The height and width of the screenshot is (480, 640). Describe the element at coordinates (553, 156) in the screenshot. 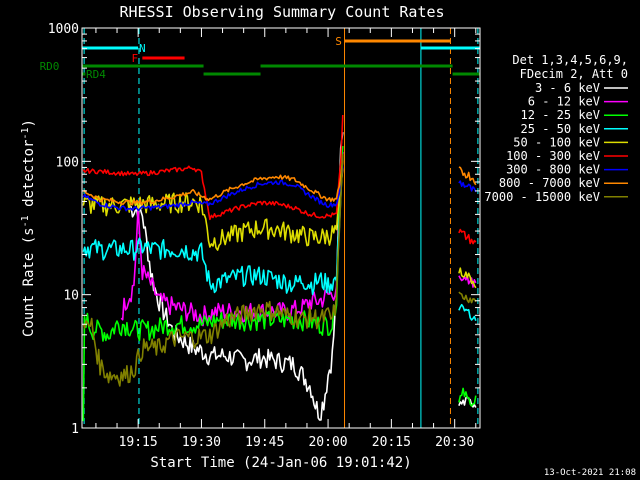

I see `legend-label-5: 100 - 300 keV` at that location.